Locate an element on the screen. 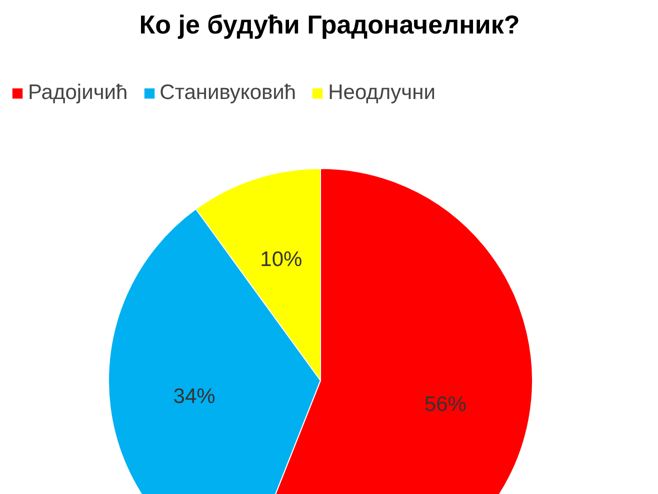 This screenshot has width=658, height=494. data-label: 34% is located at coordinates (194, 396).